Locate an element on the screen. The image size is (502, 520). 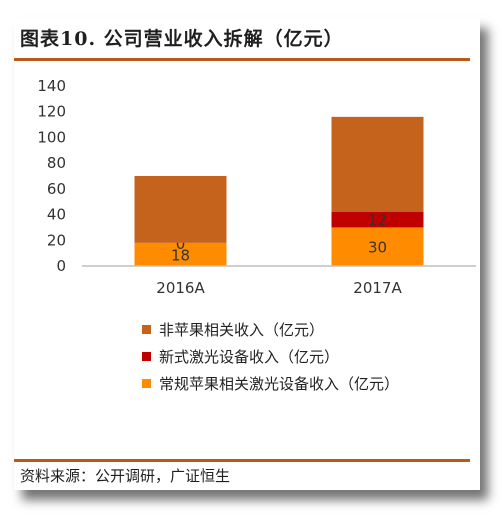
data-label: 12 is located at coordinates (377, 221).